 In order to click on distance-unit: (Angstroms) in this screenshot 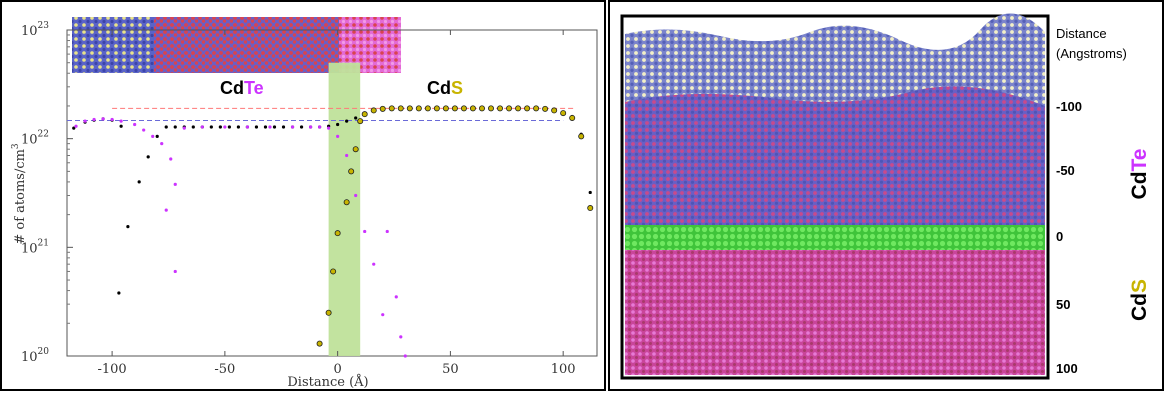, I will do `click(1091, 53)`.